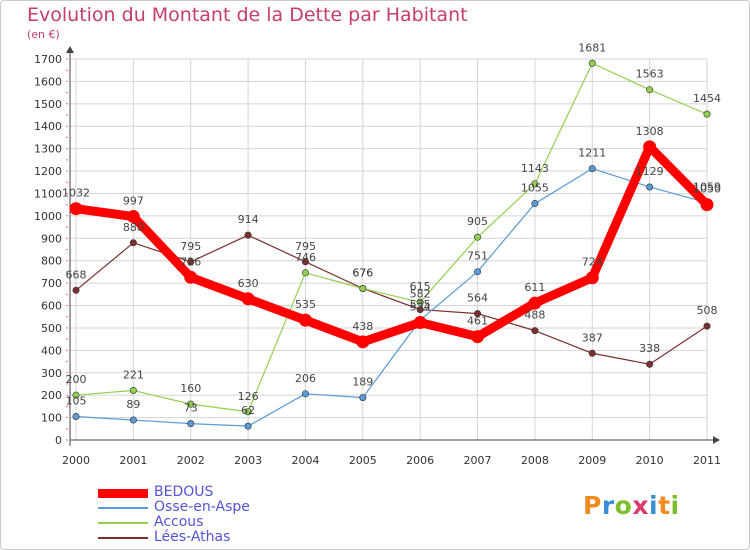 The image size is (750, 550). What do you see at coordinates (48, 149) in the screenshot?
I see `y-tick-label: 1300` at bounding box center [48, 149].